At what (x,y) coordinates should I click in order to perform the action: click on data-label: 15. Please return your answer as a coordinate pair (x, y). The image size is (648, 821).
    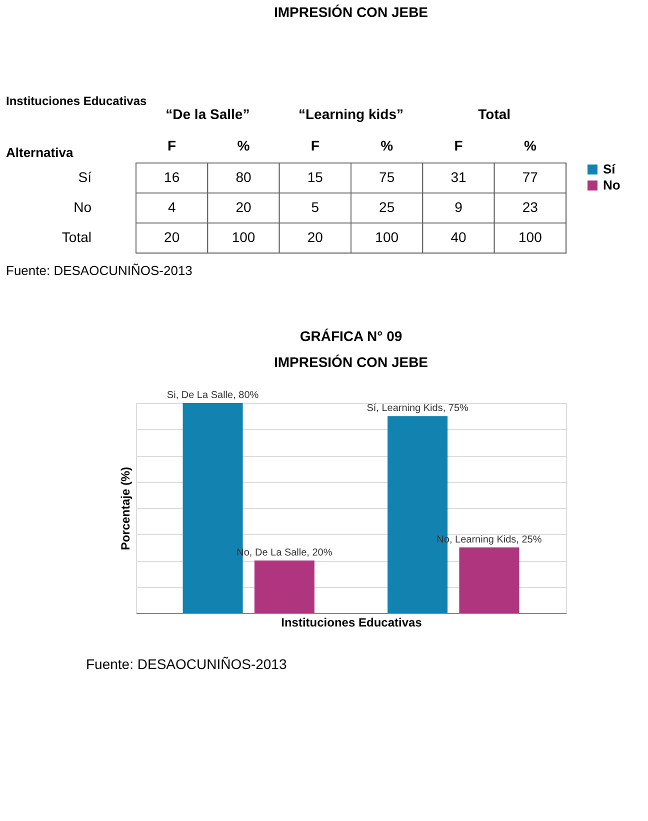
    Looking at the image, I should click on (315, 177).